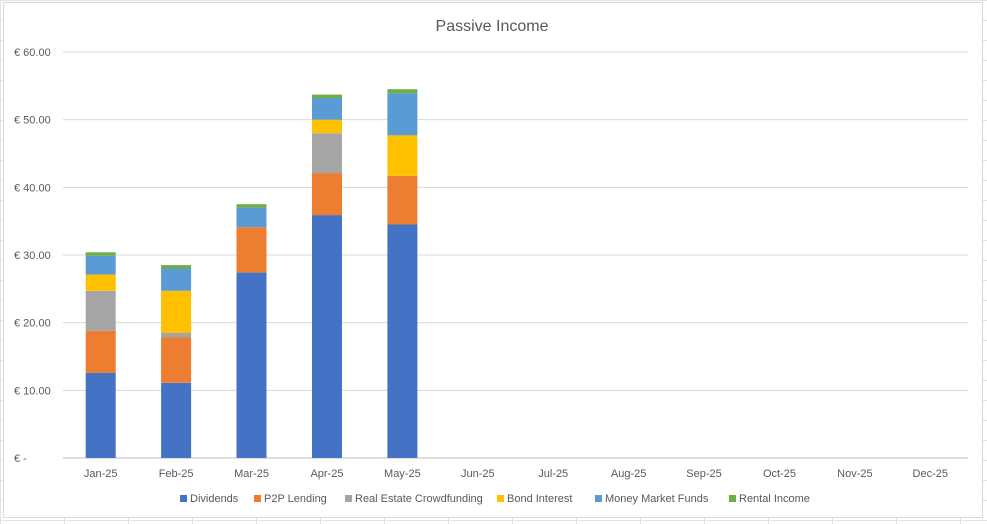 The width and height of the screenshot is (987, 524). What do you see at coordinates (657, 499) in the screenshot?
I see `legend-label: Money Market Funds` at bounding box center [657, 499].